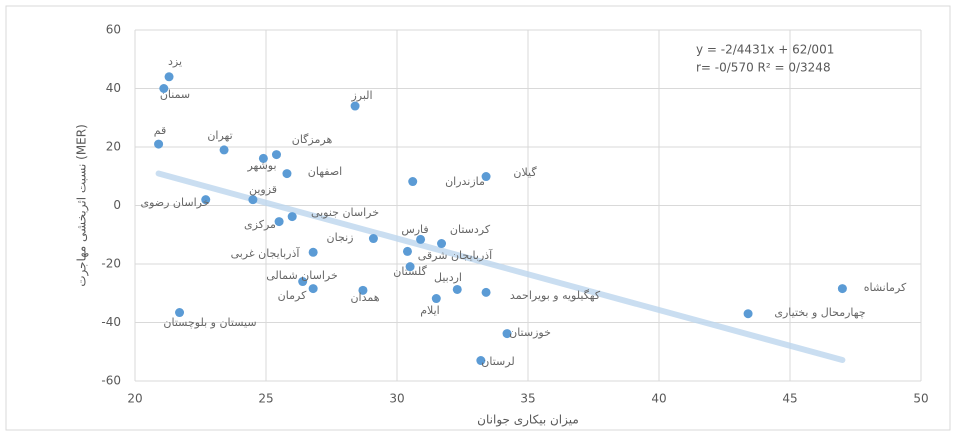 The image size is (956, 439). I want to click on y-tick-label: 60, so click(113, 30).